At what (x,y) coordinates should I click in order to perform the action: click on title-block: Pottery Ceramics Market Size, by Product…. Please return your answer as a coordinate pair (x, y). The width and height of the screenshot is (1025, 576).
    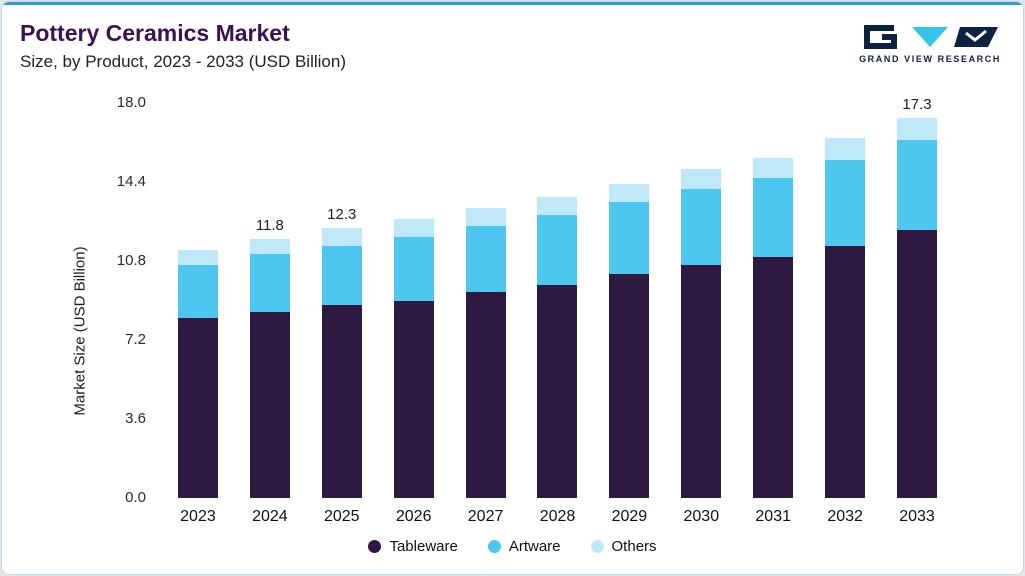
    Looking at the image, I should click on (183, 46).